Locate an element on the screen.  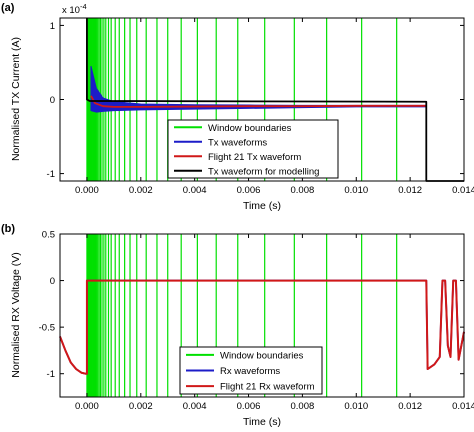
panel-a-x-axis-label: Time (s) is located at coordinates (262, 206).